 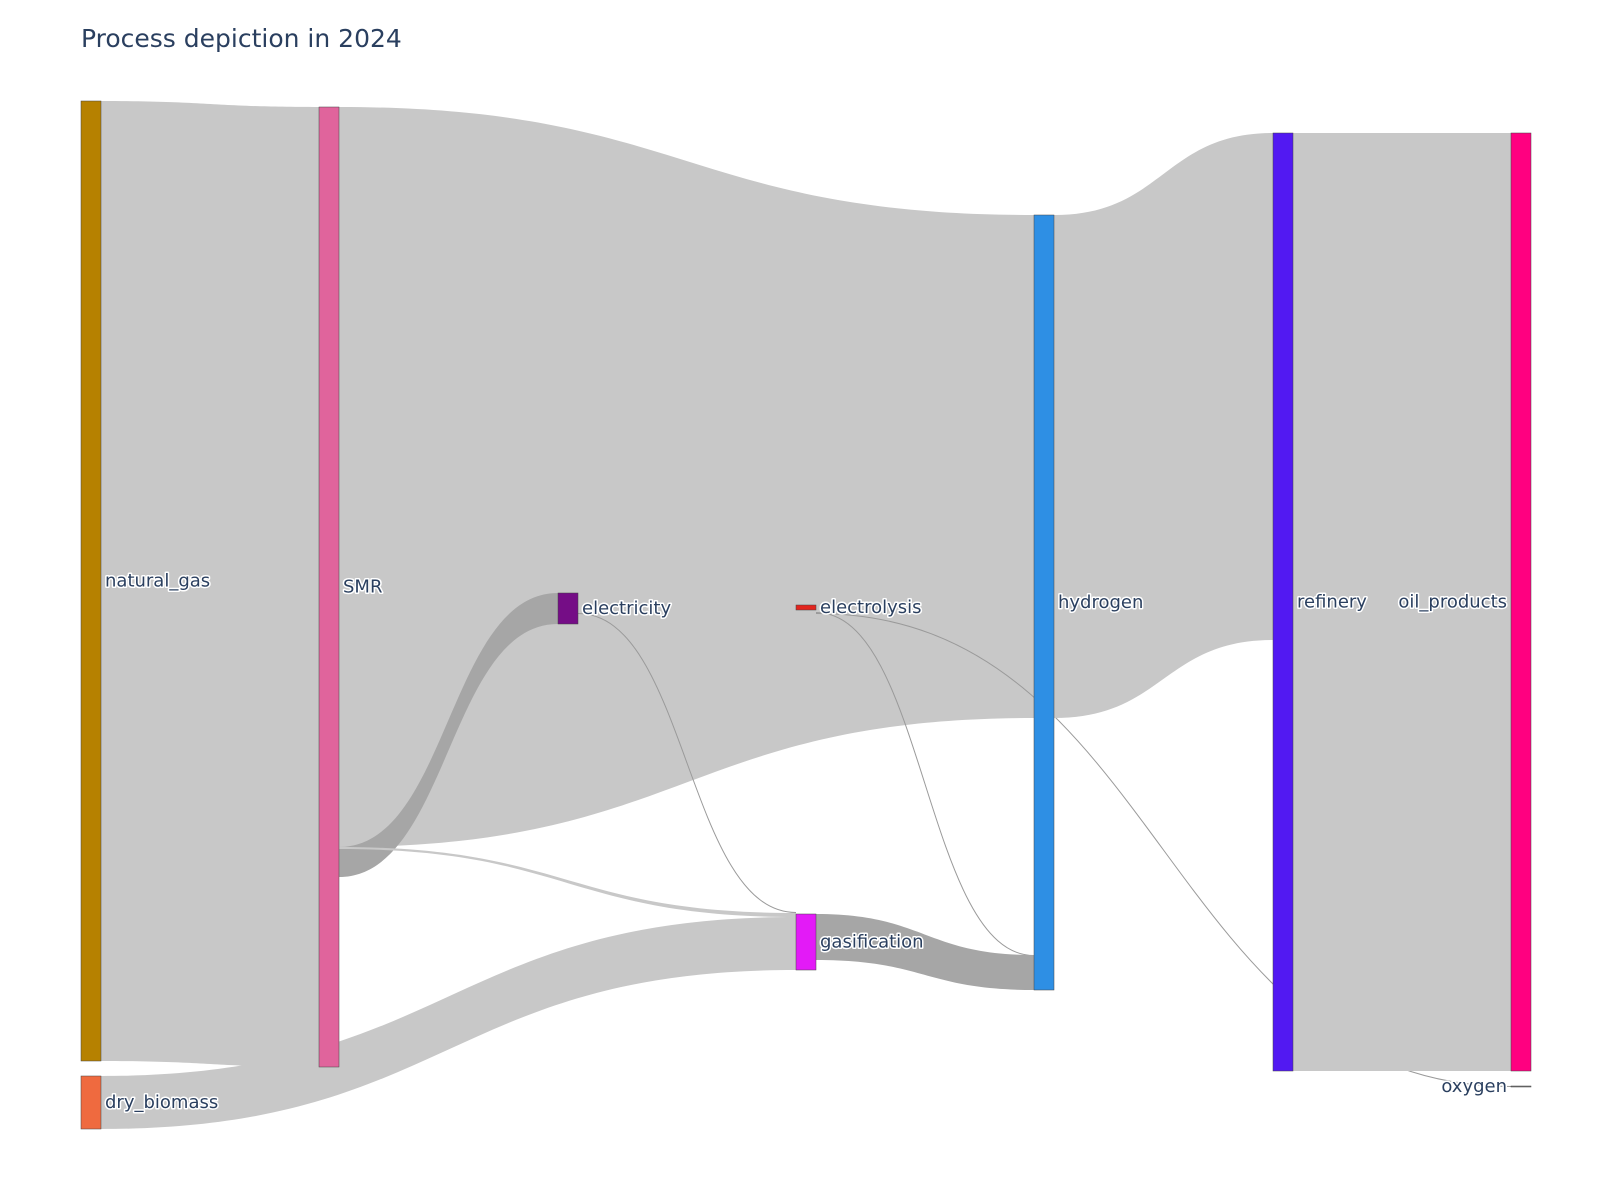 I want to click on node-SMR, so click(x=329, y=587).